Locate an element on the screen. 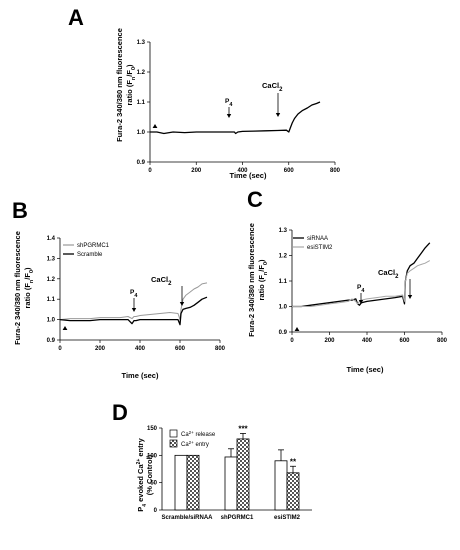  panel-b-ytick-label: 1.4 is located at coordinates (51, 239).